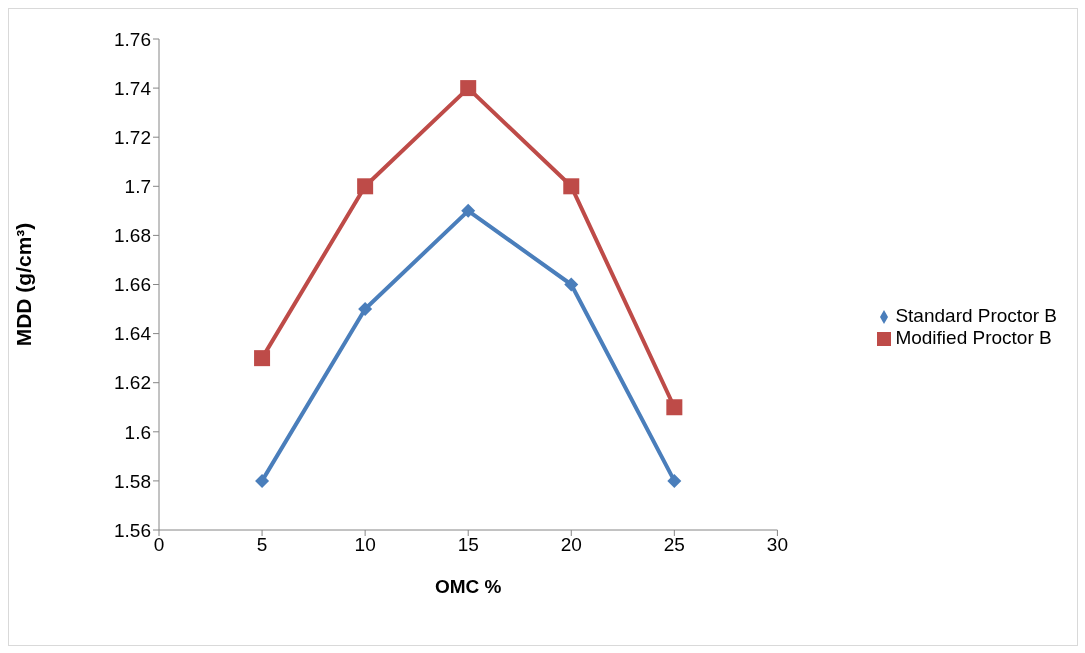  Describe the element at coordinates (674, 545) in the screenshot. I see `x-tick-label: 25` at that location.